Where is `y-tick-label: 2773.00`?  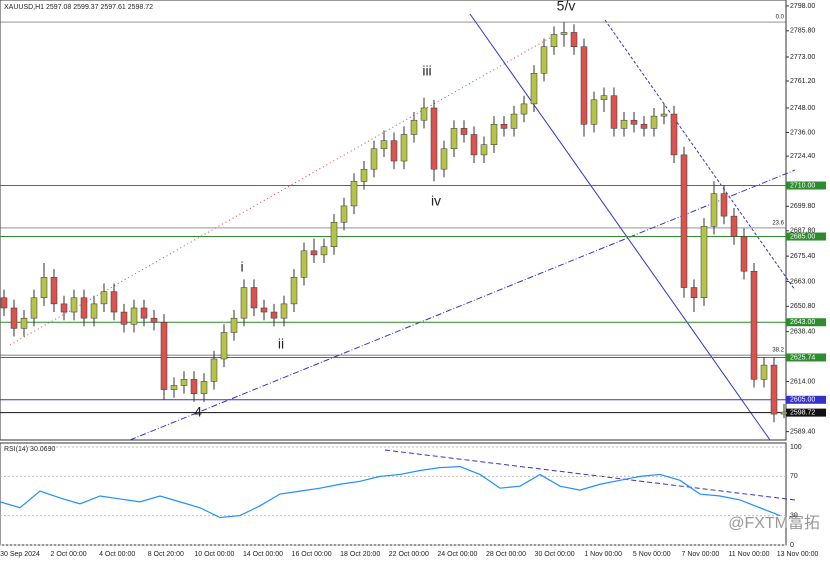 y-tick-label: 2773.00 is located at coordinates (802, 57).